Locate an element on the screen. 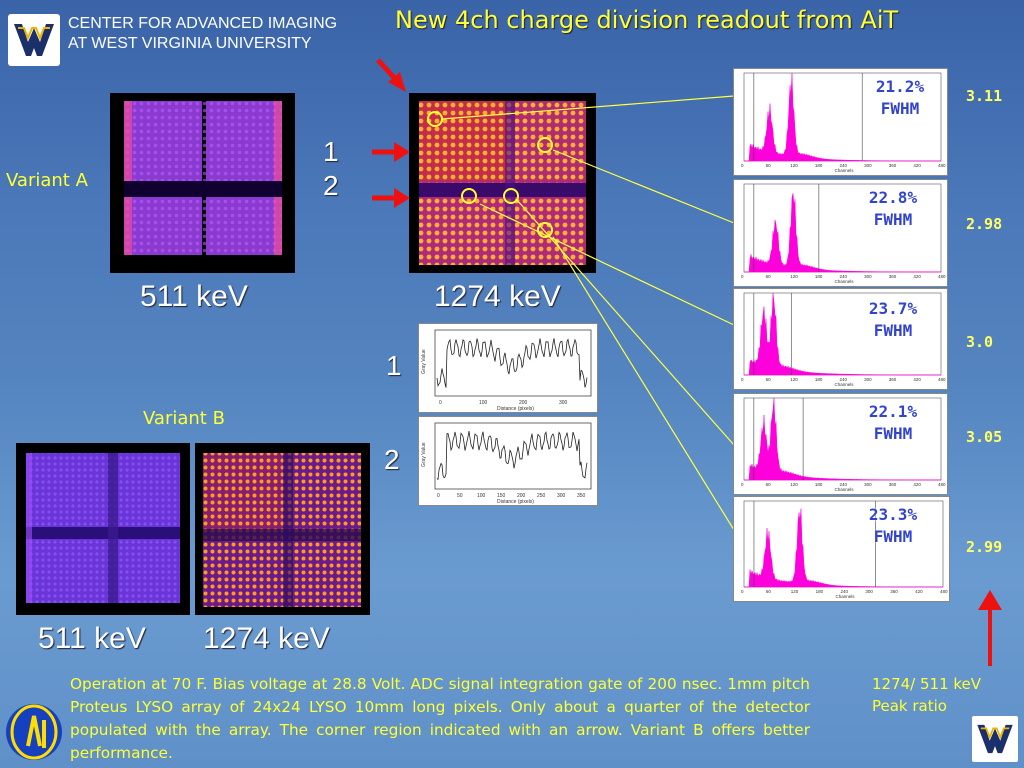  spectrum-3-xtick-6: 360 is located at coordinates (893, 379).